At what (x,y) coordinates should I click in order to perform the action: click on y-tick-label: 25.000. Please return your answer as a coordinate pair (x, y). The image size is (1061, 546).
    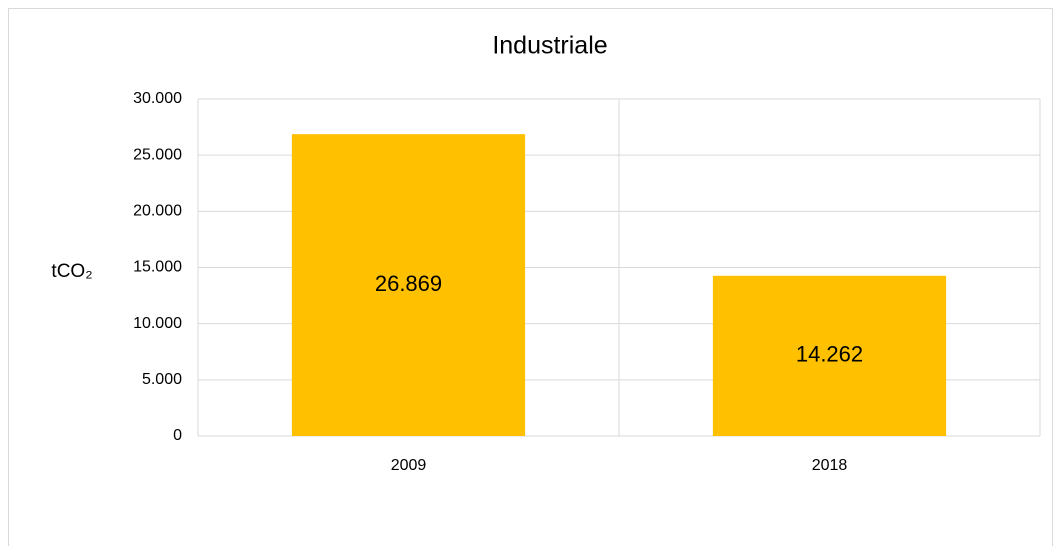
    Looking at the image, I should click on (157, 154).